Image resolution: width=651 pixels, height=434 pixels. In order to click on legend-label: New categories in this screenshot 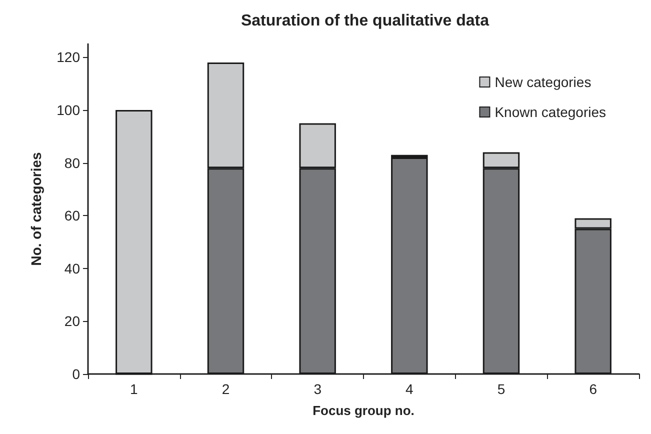, I will do `click(543, 82)`.